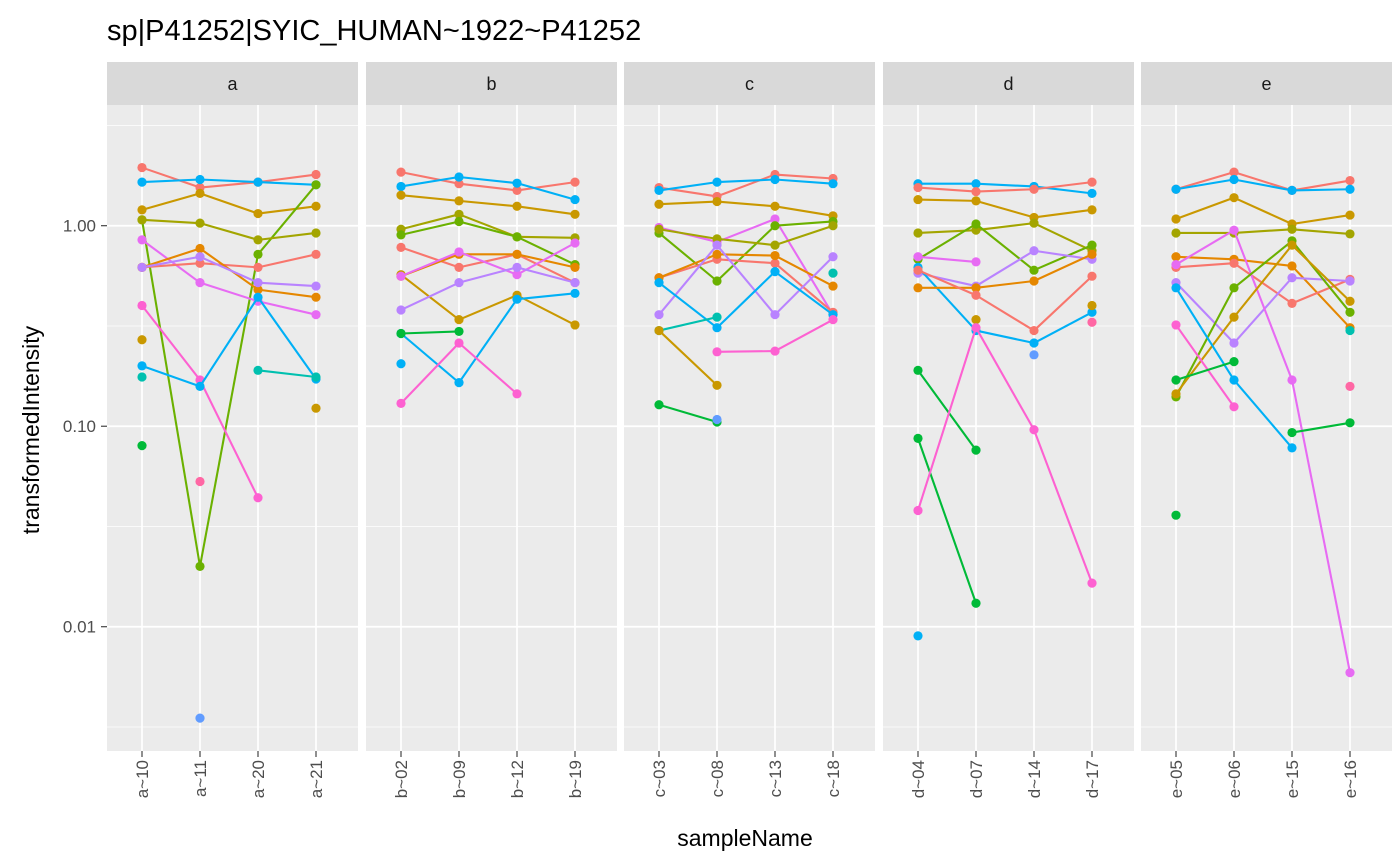 Image resolution: width=1400 pixels, height=866 pixels. I want to click on x-tick-label: d~07, so click(976, 779).